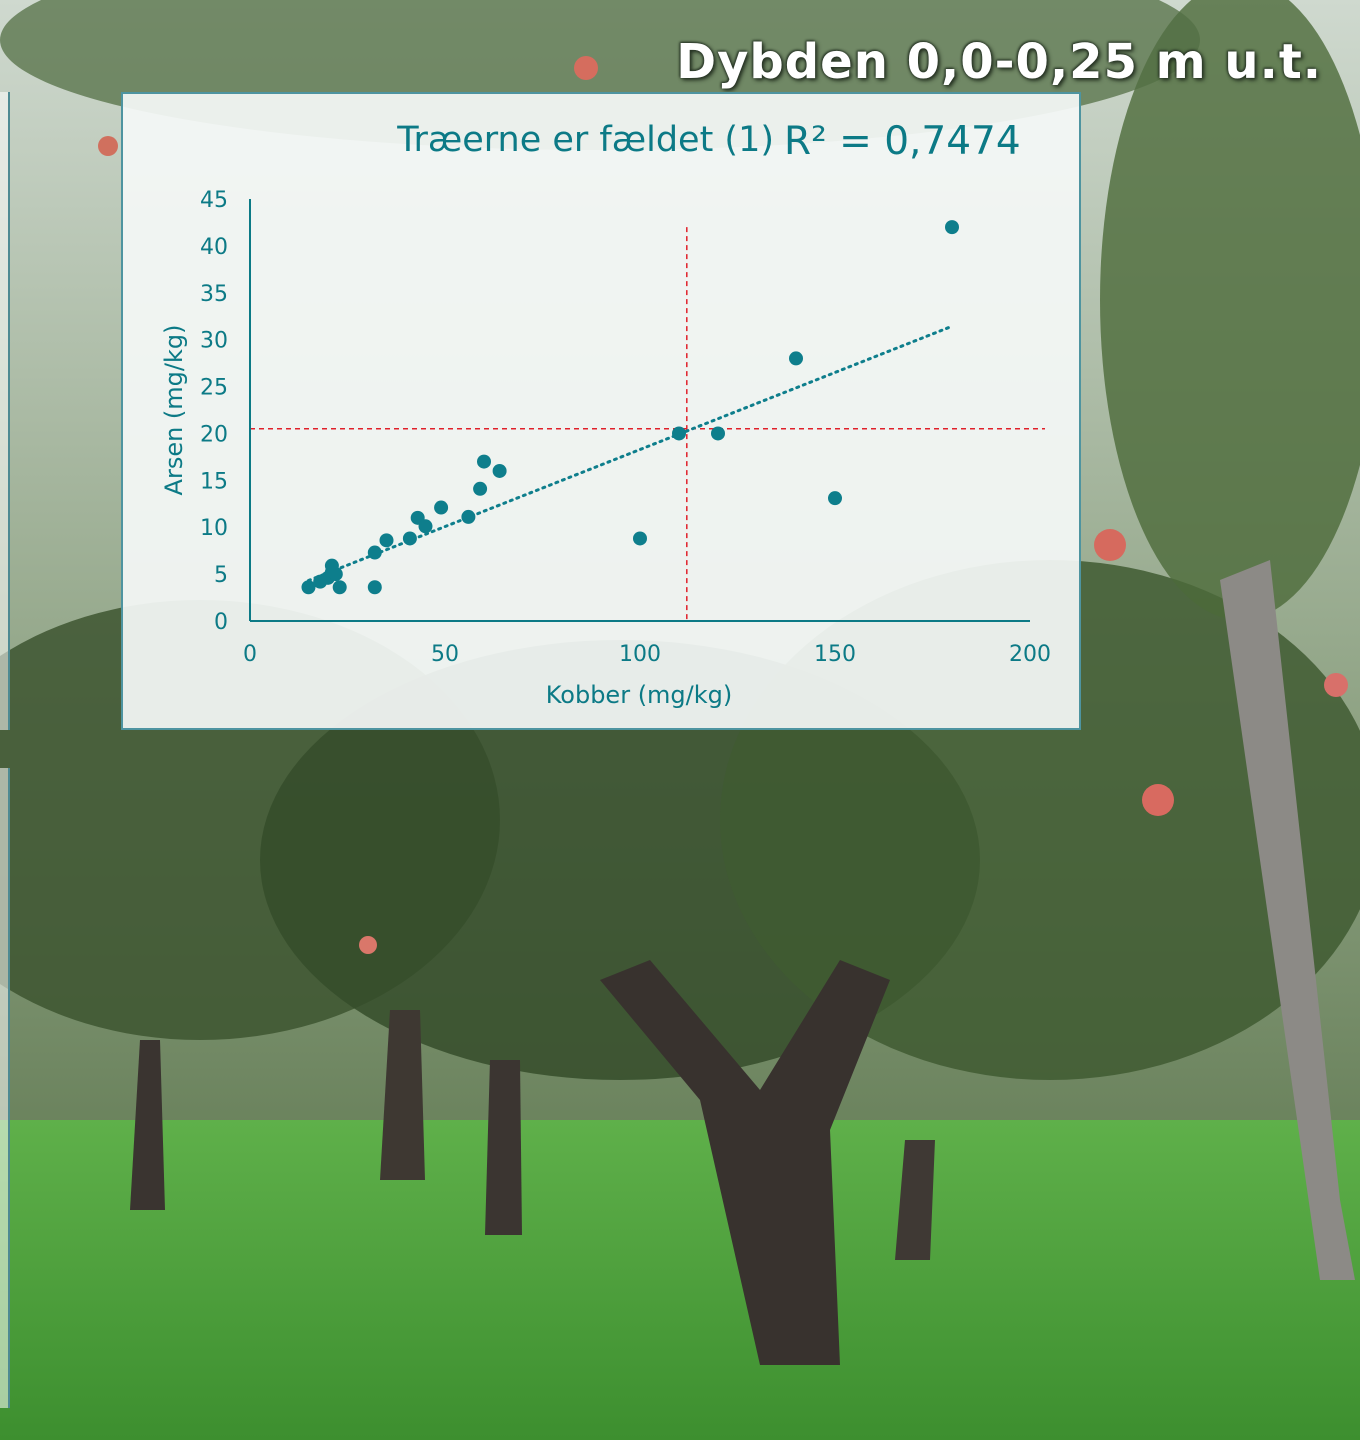 This screenshot has width=1360, height=1440. Describe the element at coordinates (585, 140) in the screenshot. I see `chart-title: Træerne er fældet (1)` at that location.